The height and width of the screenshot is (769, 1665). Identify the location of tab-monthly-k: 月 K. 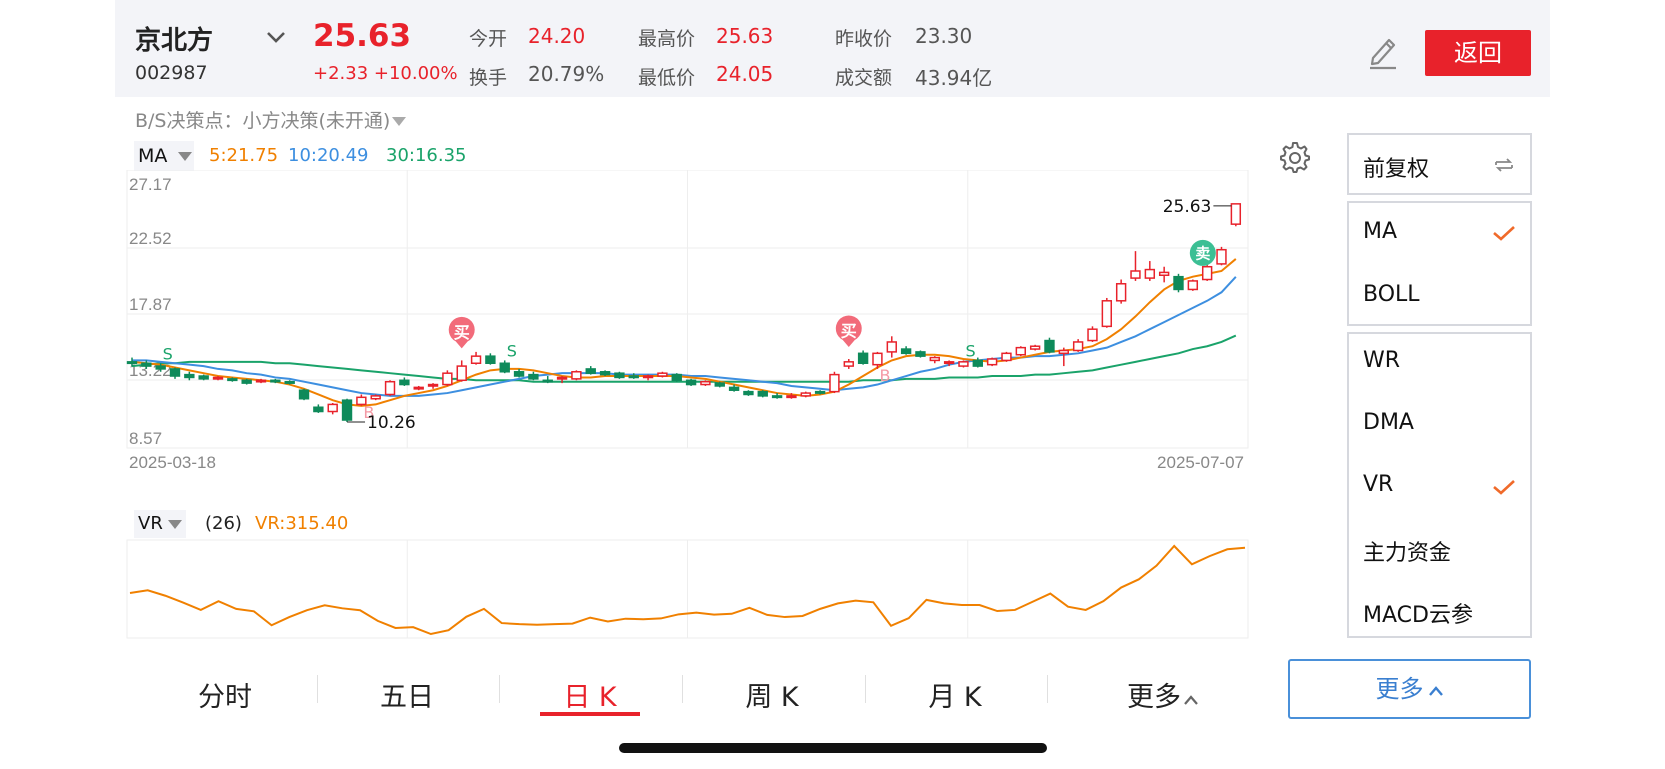
(955, 697).